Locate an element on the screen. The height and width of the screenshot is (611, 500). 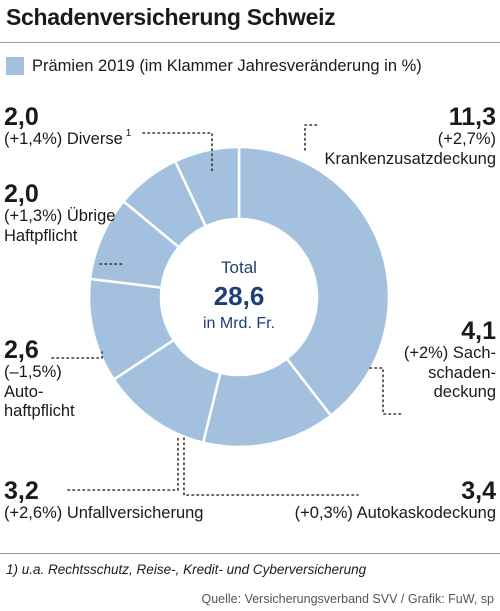
label-autohaft-name2: haftpflicht is located at coordinates (39, 411).